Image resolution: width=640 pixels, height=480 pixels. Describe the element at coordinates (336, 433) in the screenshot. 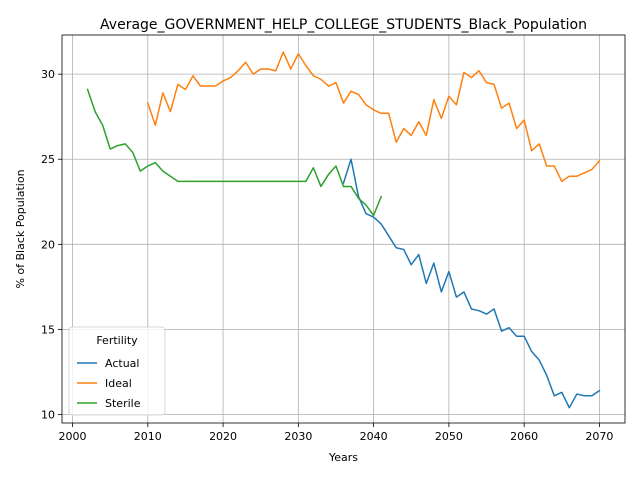

I see `x-axis: 2000 2010 2020 2030 2040 2050 2060 2070` at that location.